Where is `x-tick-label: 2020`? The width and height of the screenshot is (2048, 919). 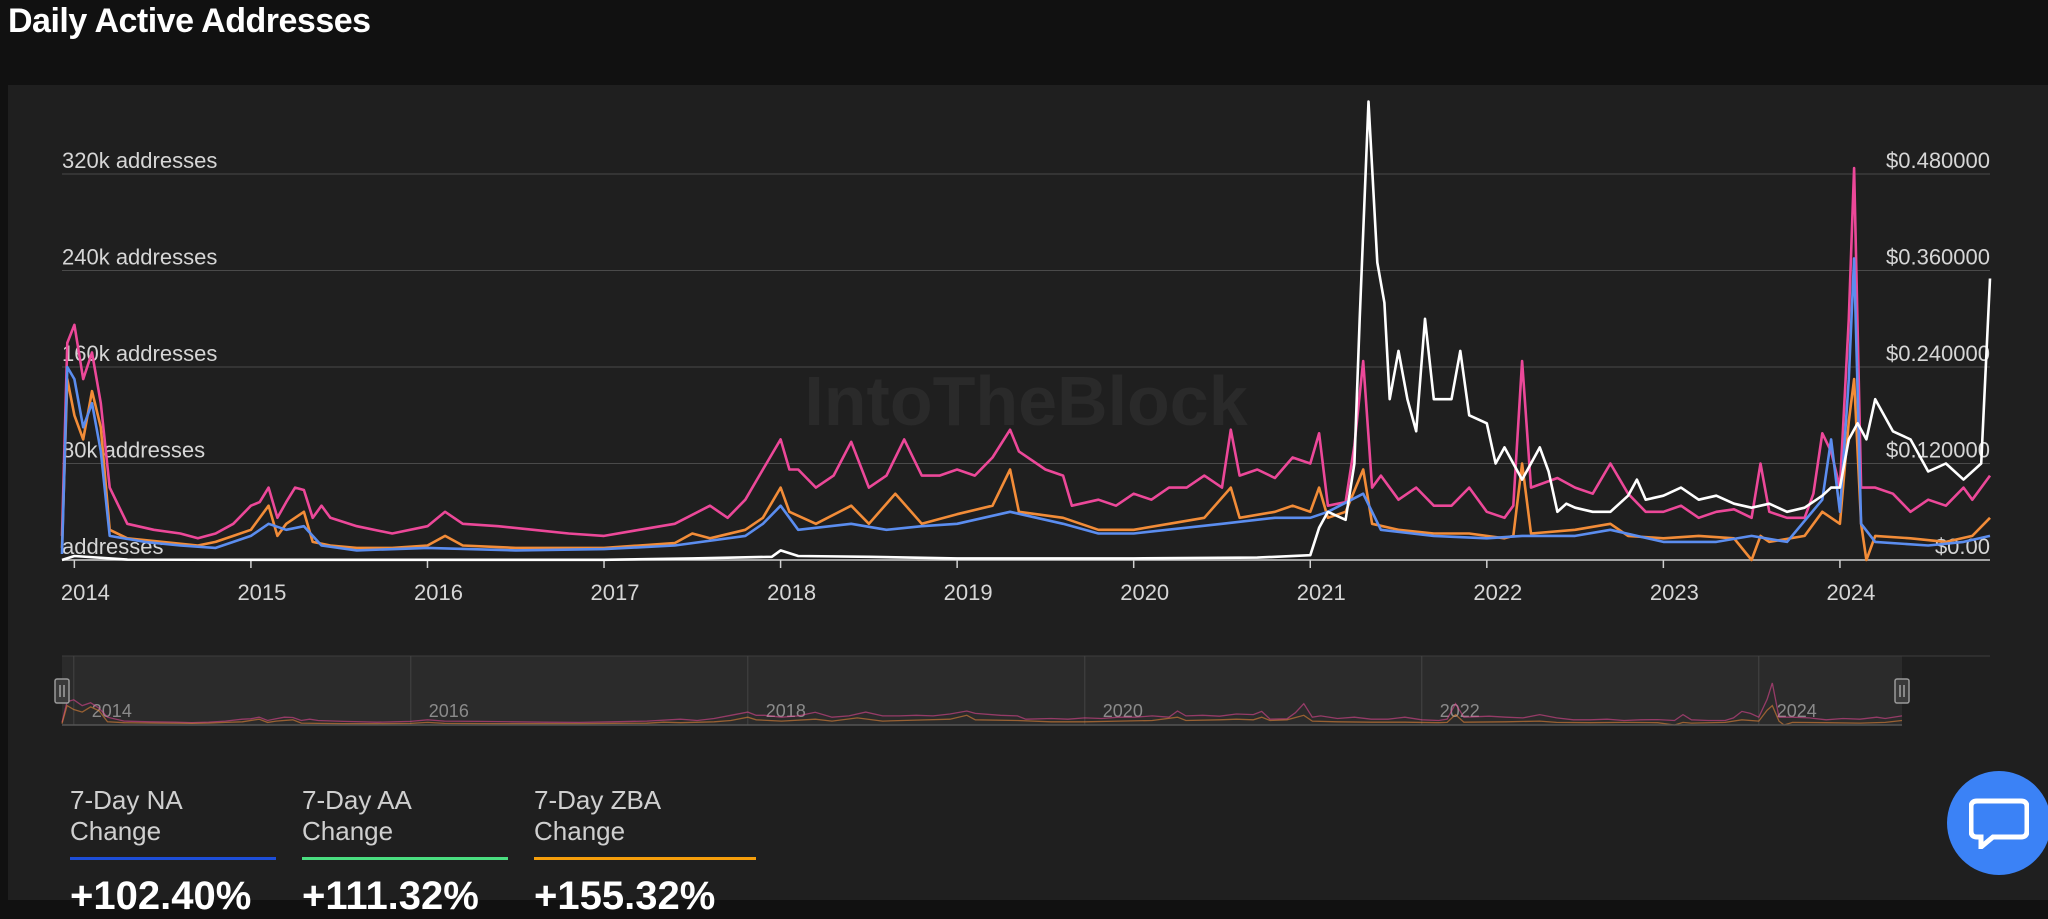 x-tick-label: 2020 is located at coordinates (1144, 592).